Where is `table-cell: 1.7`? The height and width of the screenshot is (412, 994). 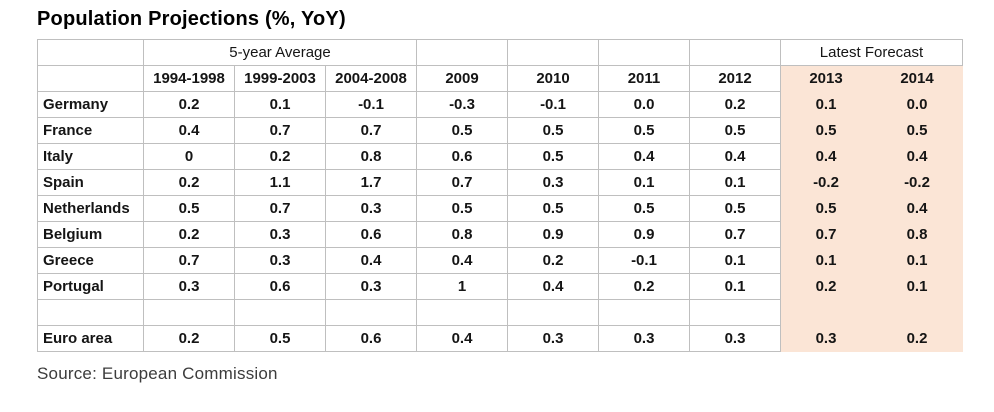
table-cell: 1.7 is located at coordinates (371, 182).